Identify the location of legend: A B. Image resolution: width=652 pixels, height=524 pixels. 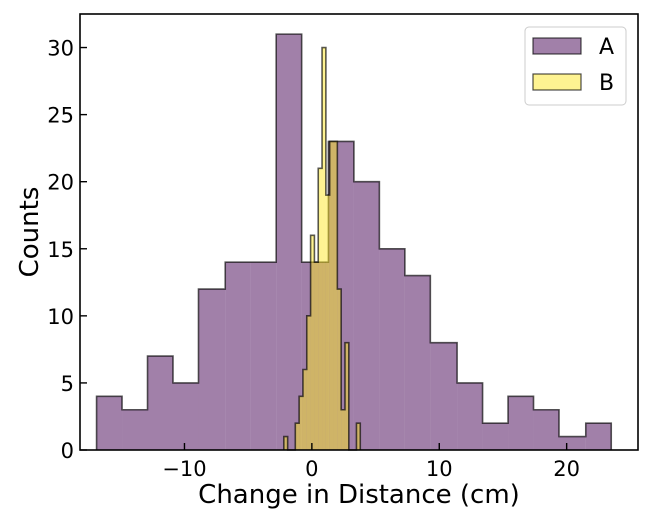
(575, 66).